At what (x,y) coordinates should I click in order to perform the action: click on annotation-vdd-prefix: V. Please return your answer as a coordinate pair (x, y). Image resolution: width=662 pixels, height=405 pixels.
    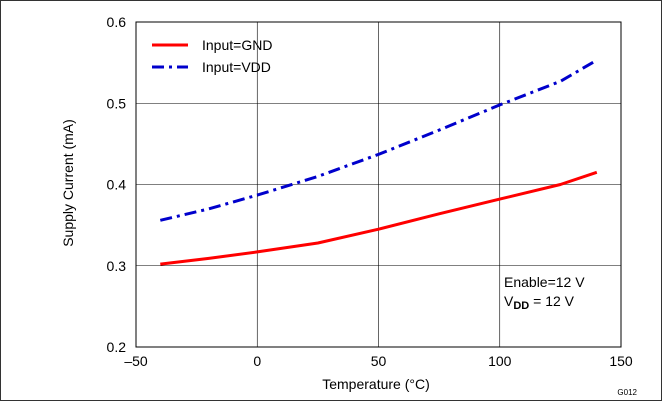
    Looking at the image, I should click on (509, 301).